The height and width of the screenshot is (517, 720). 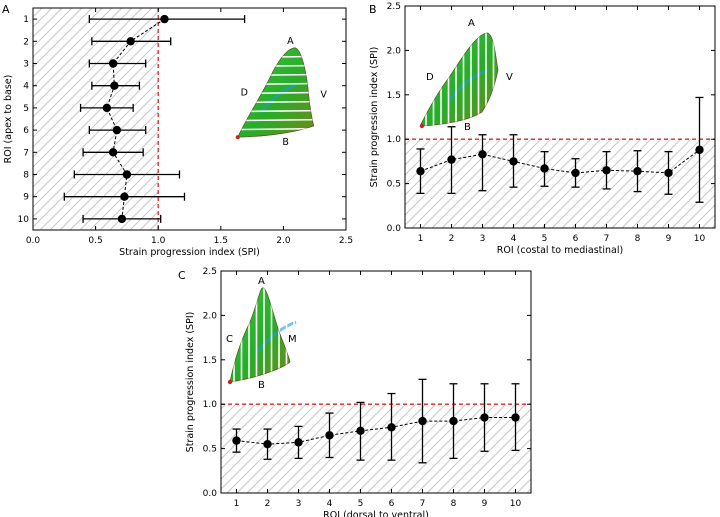 I want to click on panel-b-shape-label: D, so click(x=430, y=77).